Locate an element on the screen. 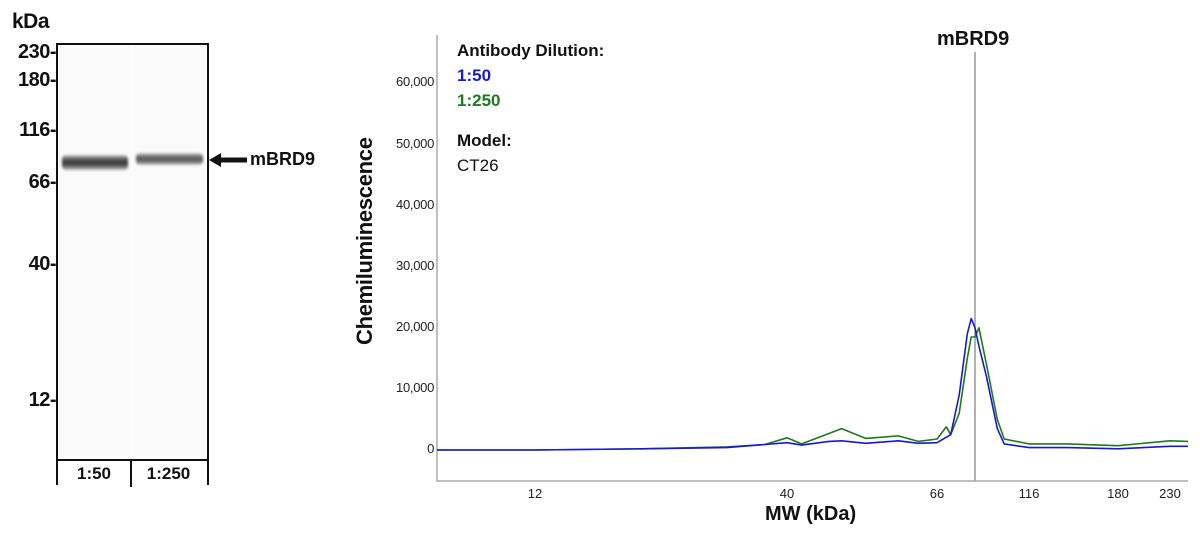  gel-marker-label: 180- is located at coordinates (37, 80).